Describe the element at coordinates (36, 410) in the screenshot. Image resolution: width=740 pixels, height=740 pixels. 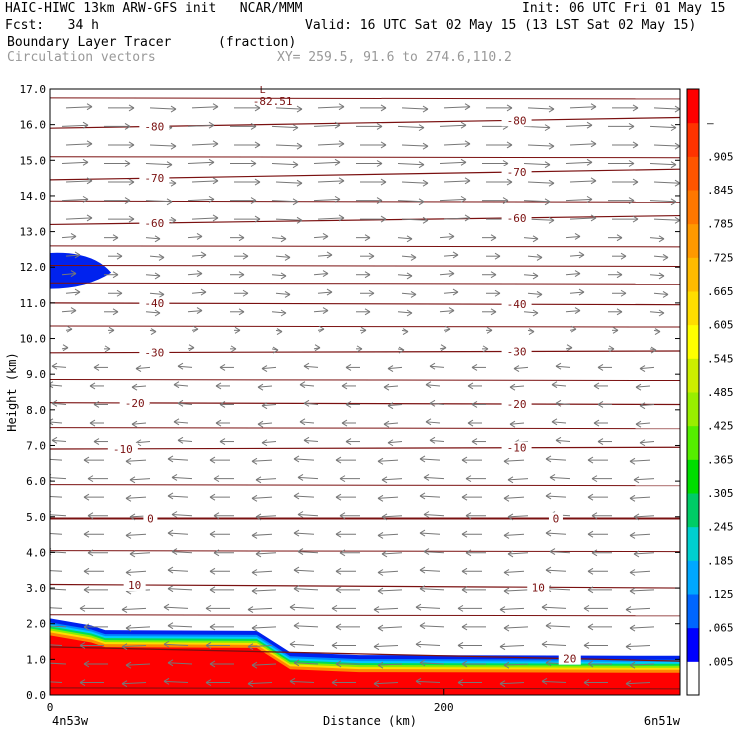
I see `y-tick-label: 8.0` at that location.